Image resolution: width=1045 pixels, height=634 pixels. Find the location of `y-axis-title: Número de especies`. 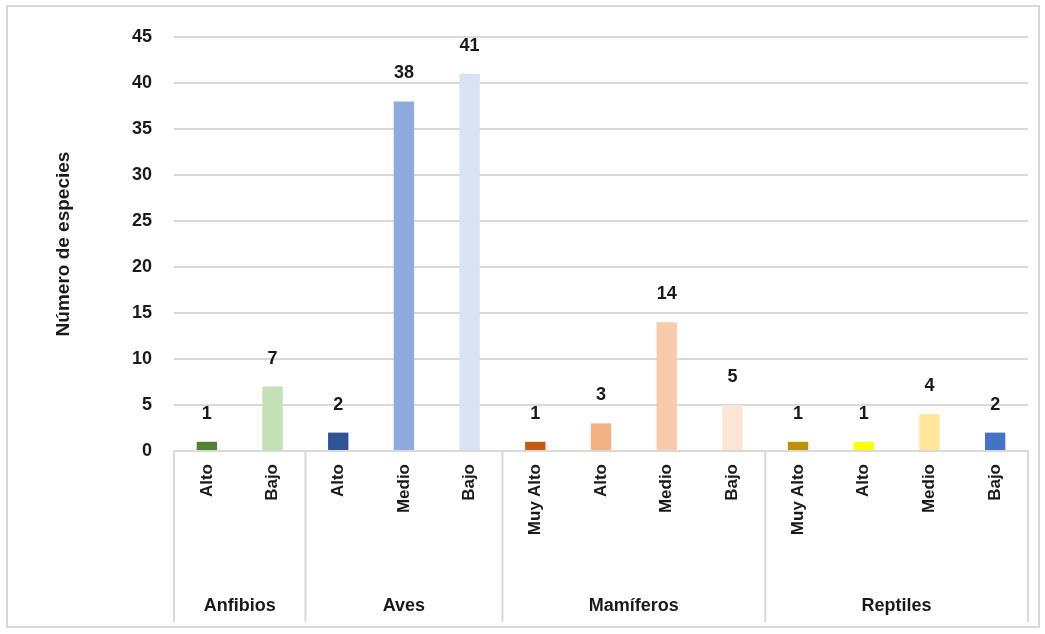

y-axis-title: Número de especies is located at coordinates (62, 244).